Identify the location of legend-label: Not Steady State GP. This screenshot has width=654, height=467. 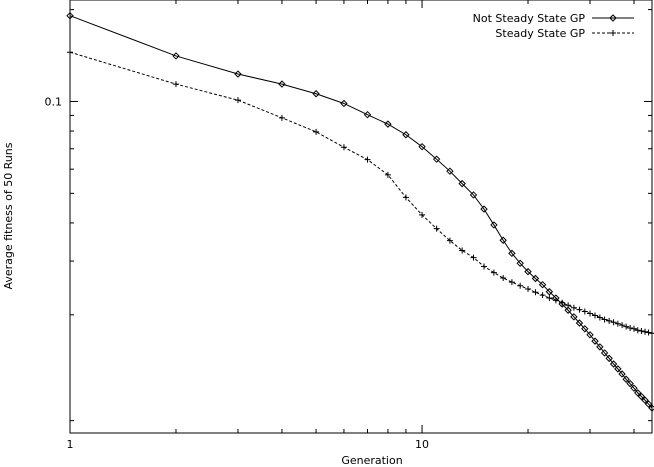
(529, 18).